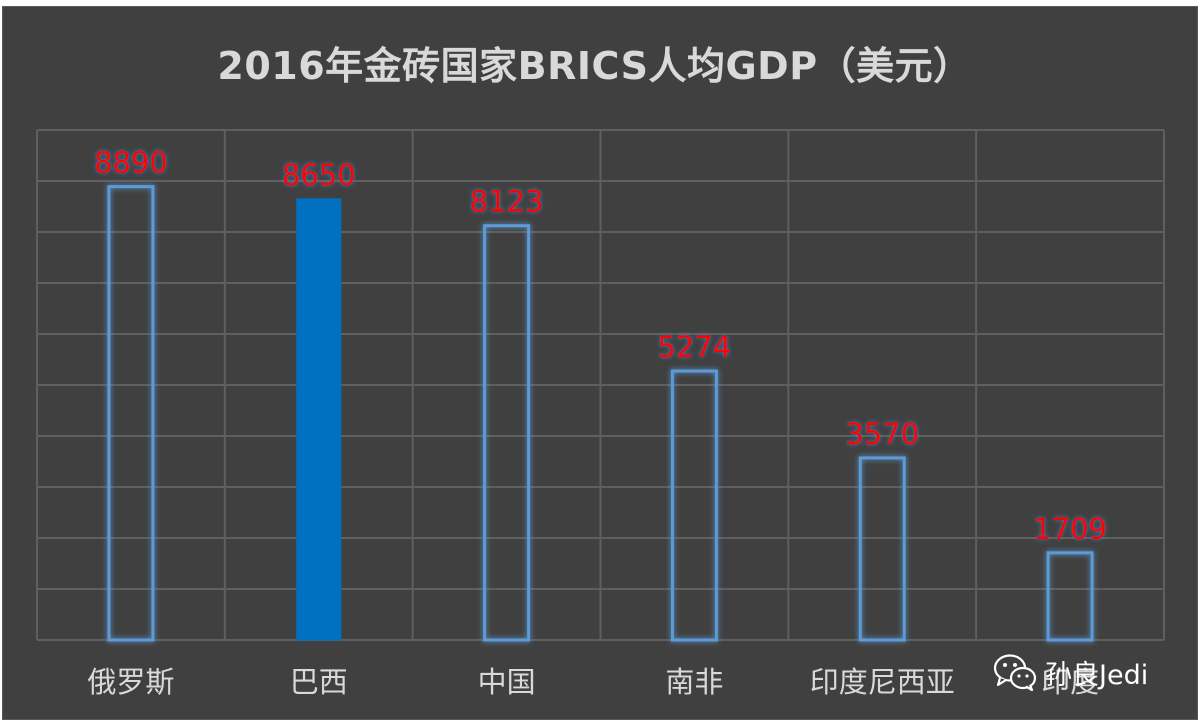 Image resolution: width=1203 pixels, height=724 pixels. What do you see at coordinates (319, 175) in the screenshot?
I see `data-label: 8650` at bounding box center [319, 175].